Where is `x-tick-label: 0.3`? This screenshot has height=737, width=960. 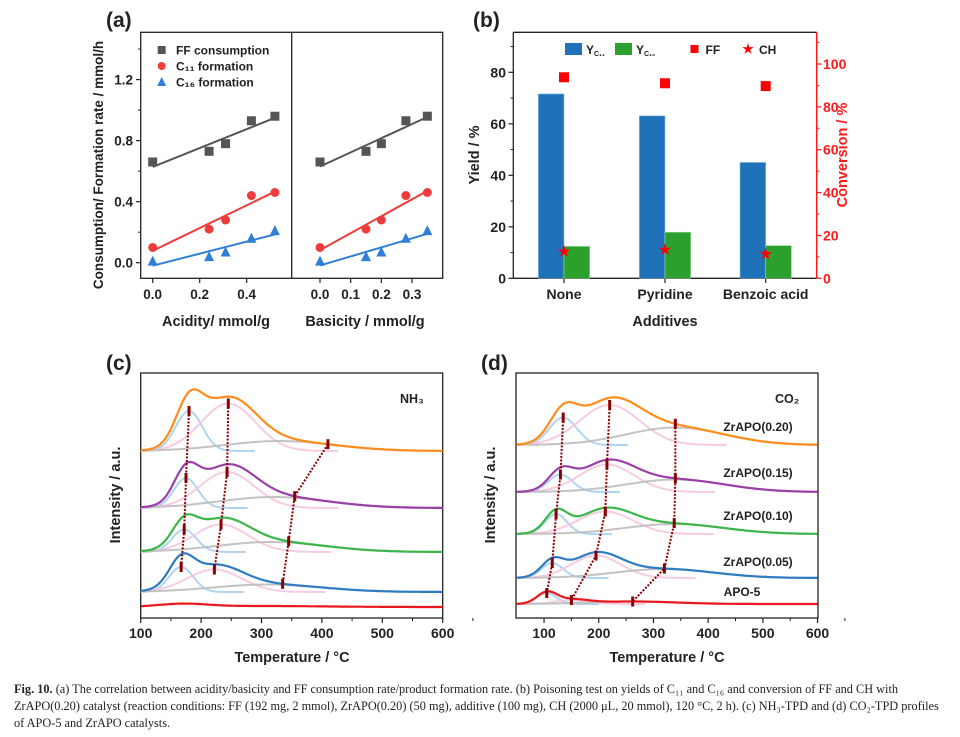
x-tick-label: 0.3 is located at coordinates (412, 294).